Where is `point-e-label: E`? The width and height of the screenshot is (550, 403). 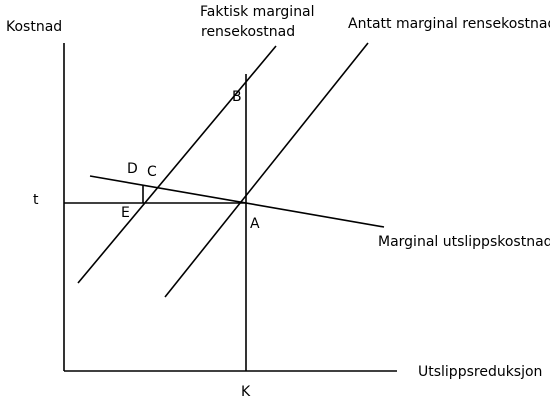 point-e-label: E is located at coordinates (125, 213).